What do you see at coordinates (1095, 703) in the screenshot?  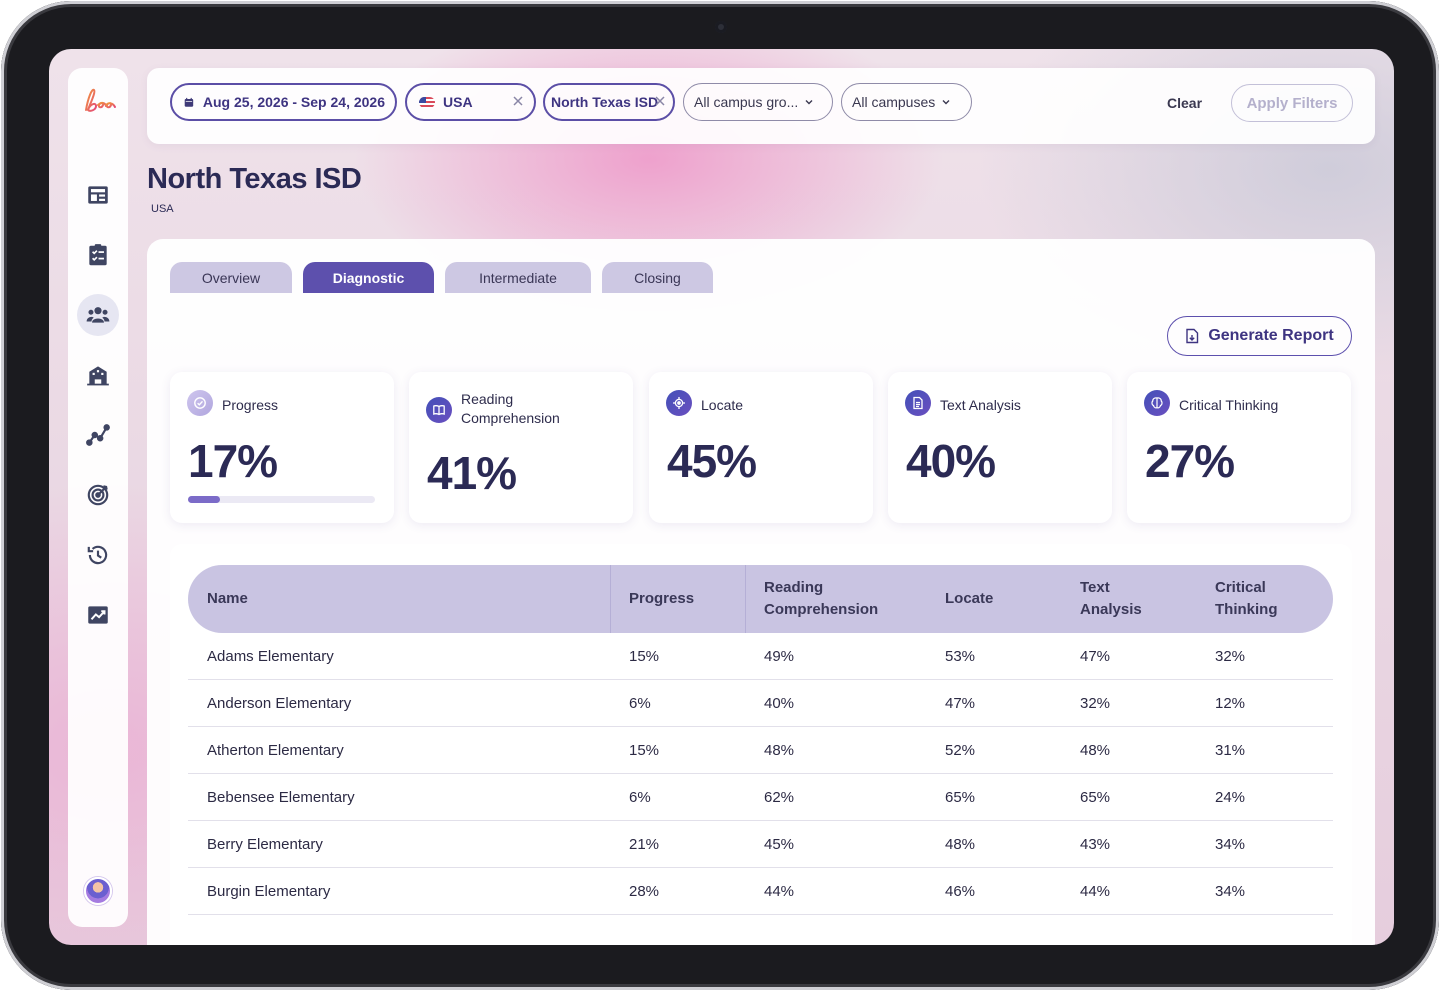 I see `cell-text-analysis: 32%` at bounding box center [1095, 703].